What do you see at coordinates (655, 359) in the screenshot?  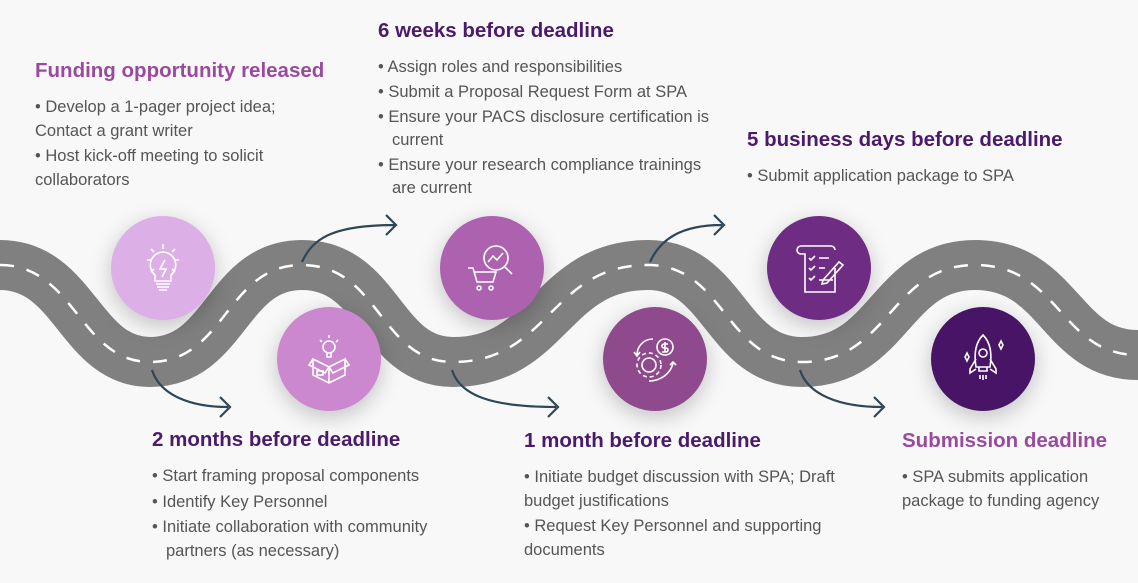 I see `gear-dollar-icon` at bounding box center [655, 359].